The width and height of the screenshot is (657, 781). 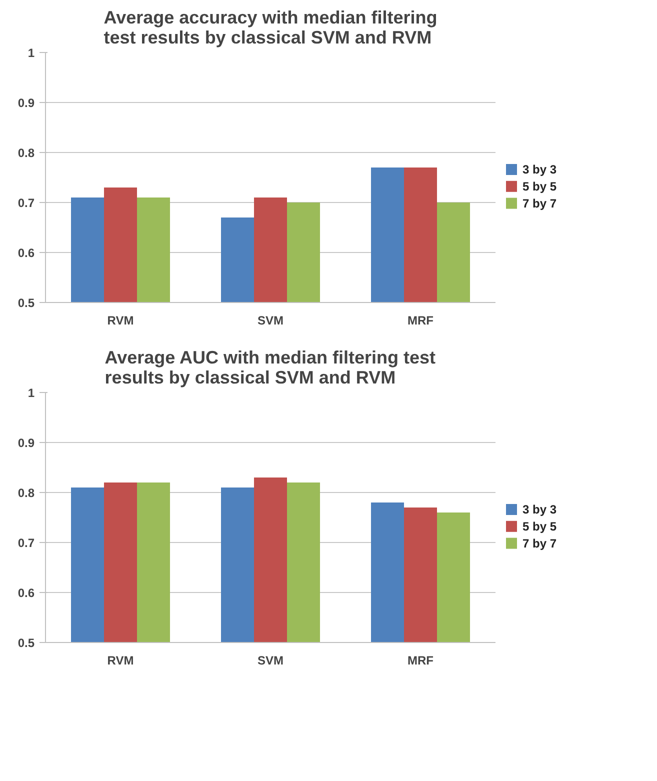 I want to click on chart-title: Average accuracy with median filtering test results by classical SVM and RVM, so click(x=271, y=28).